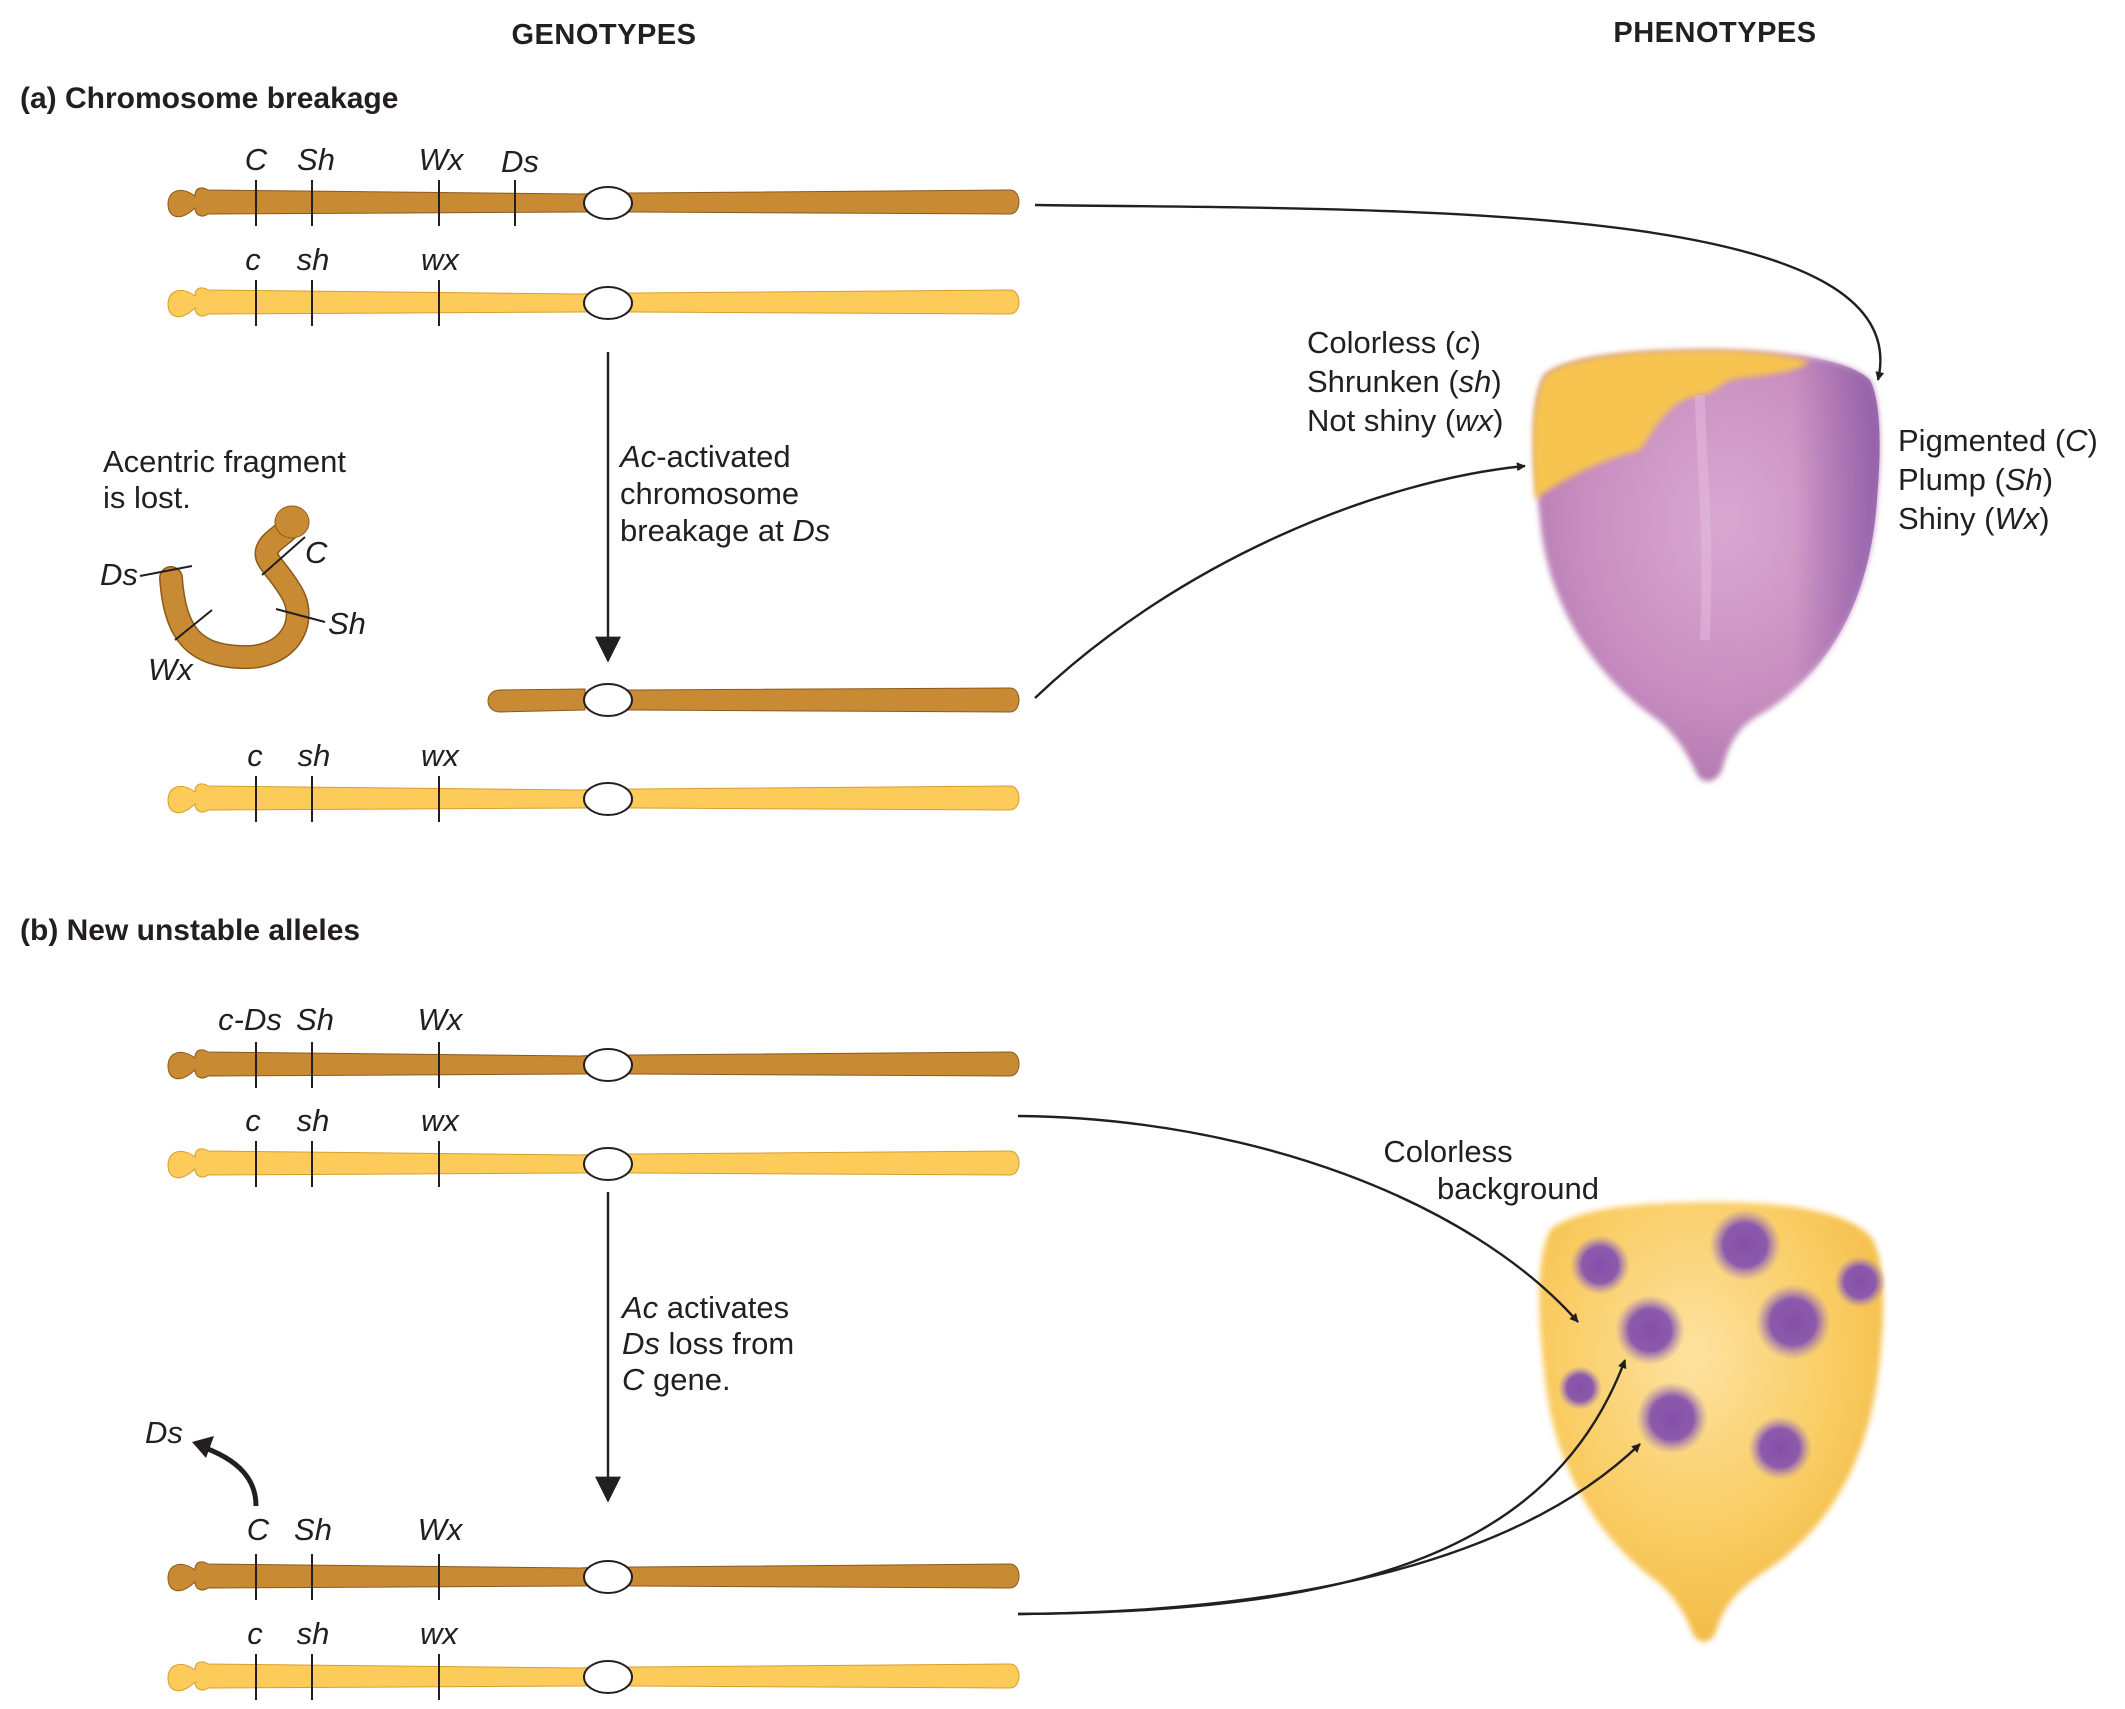  Describe the element at coordinates (250, 1019) in the screenshot. I see `gene-label-c-Ds: c-Ds` at that location.